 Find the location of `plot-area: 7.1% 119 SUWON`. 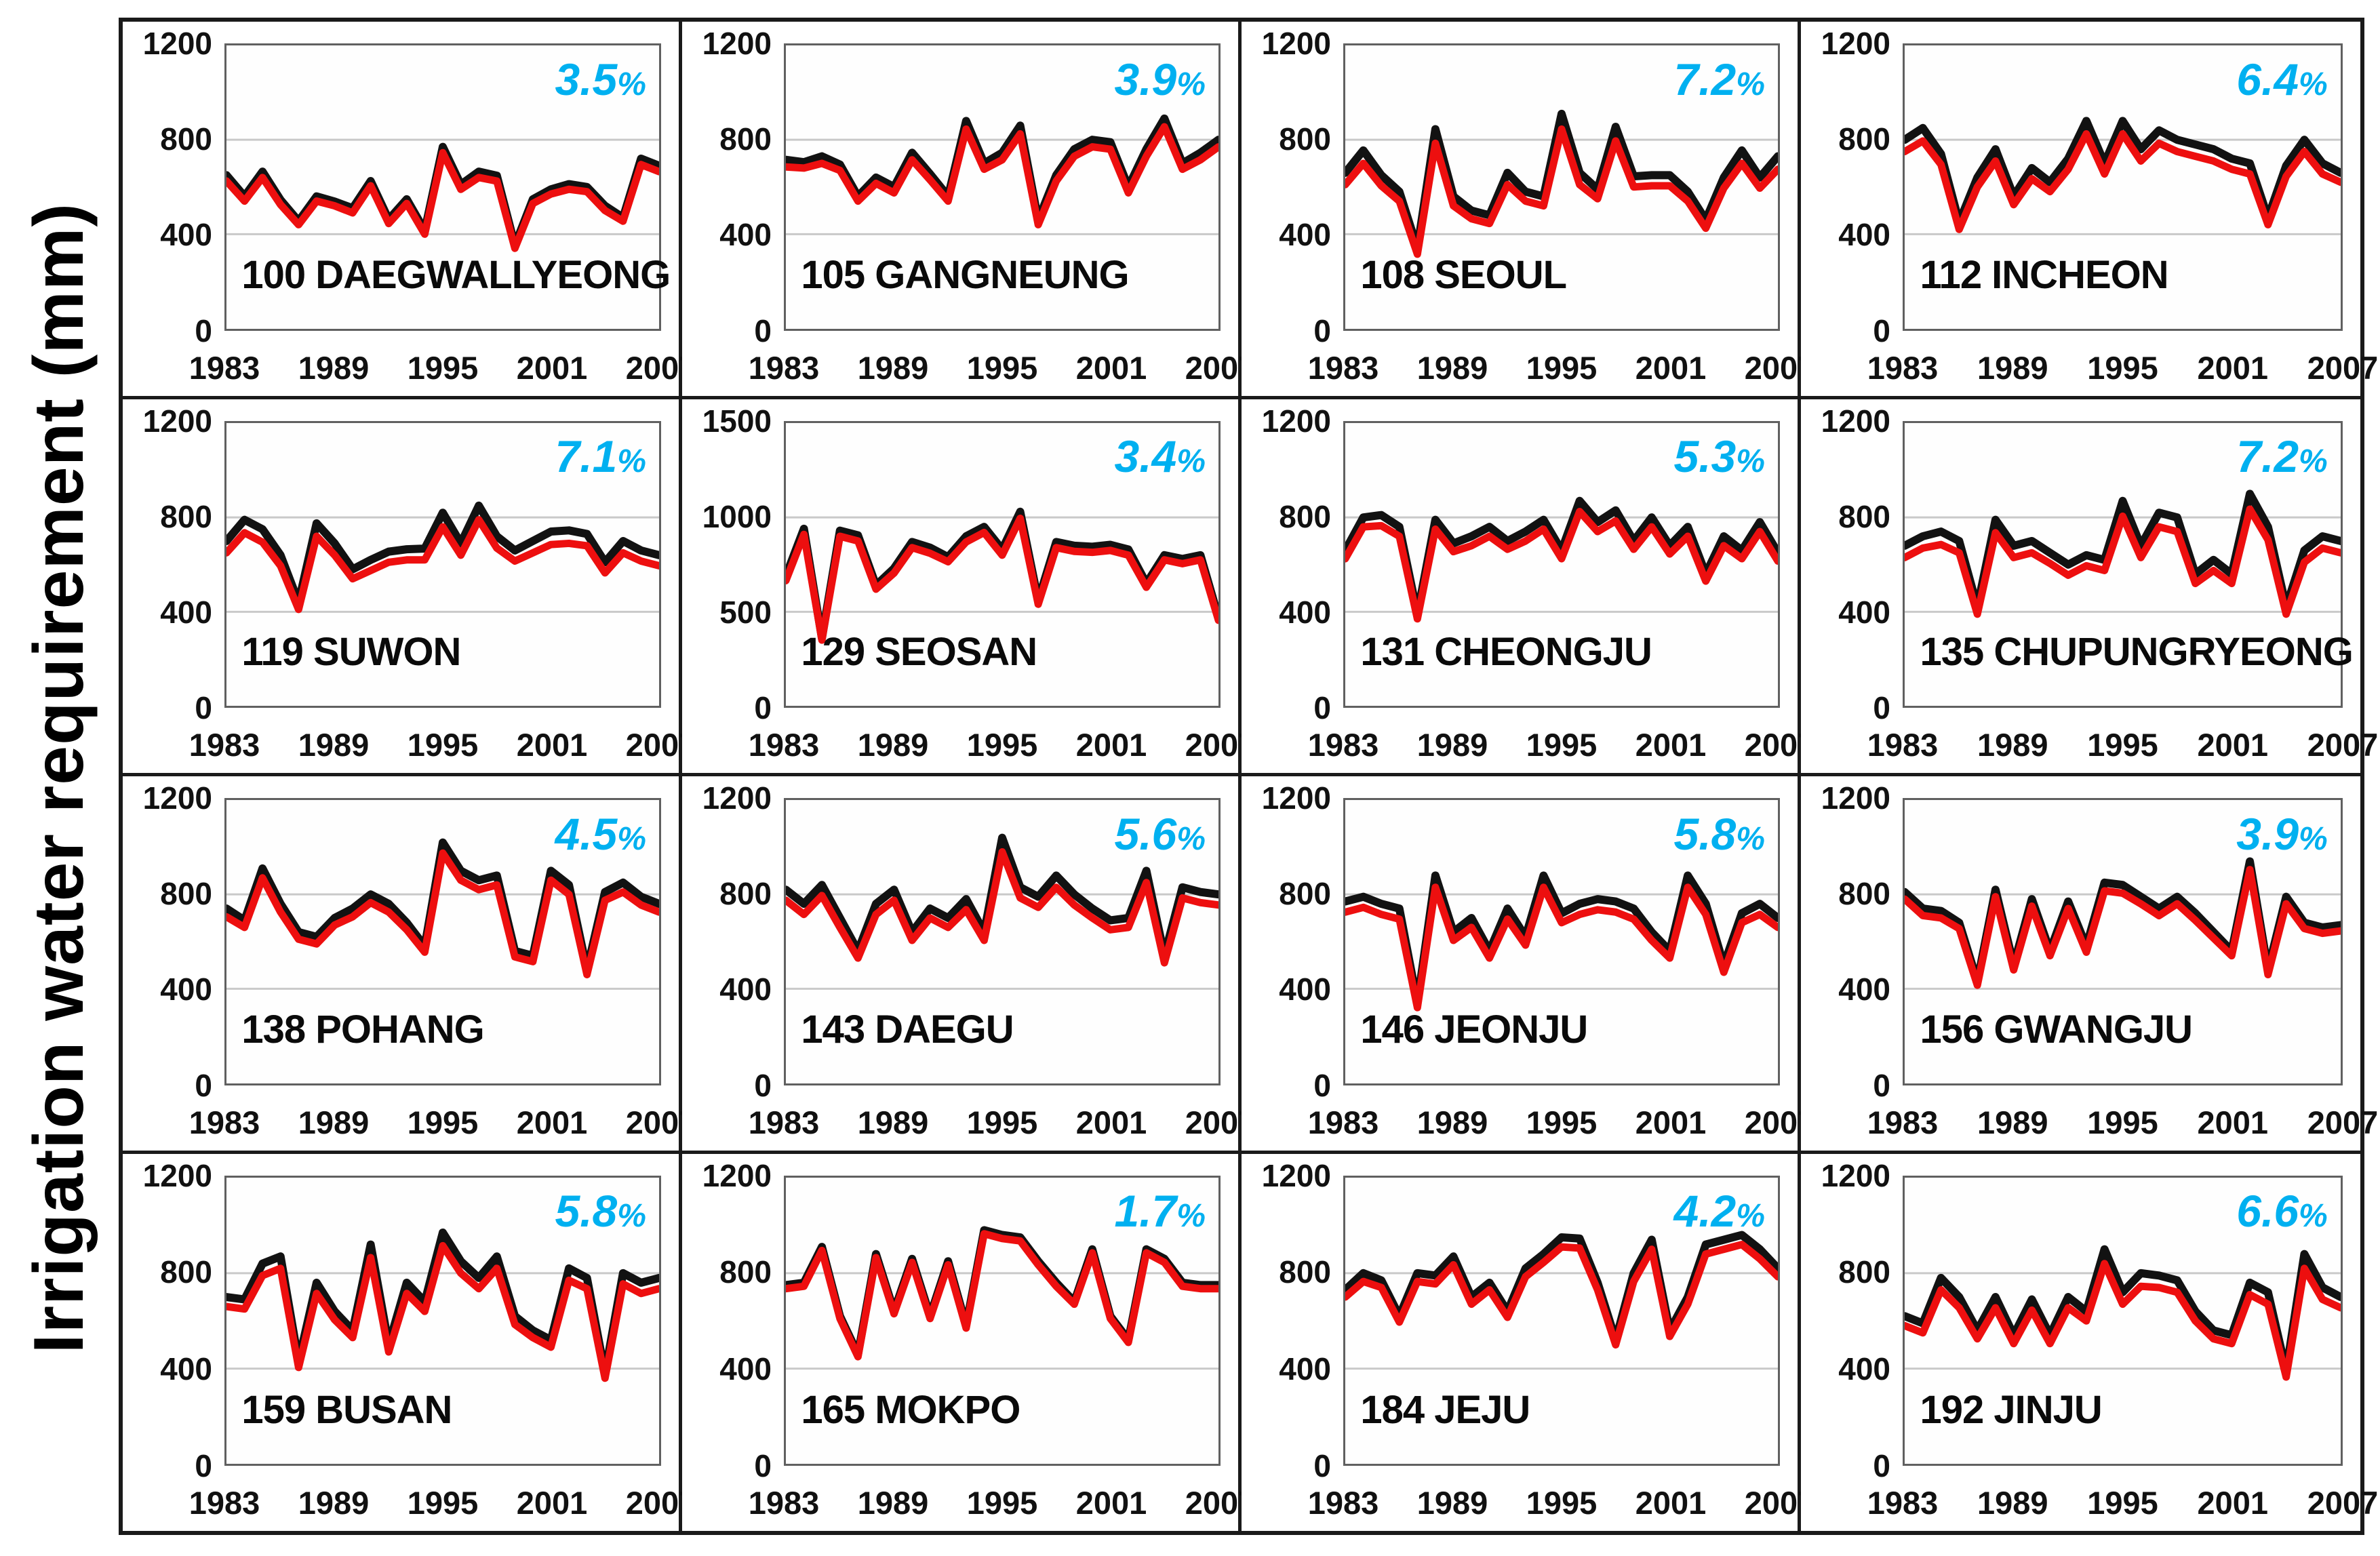

plot-area: 7.1% 119 SUWON is located at coordinates (442, 564).